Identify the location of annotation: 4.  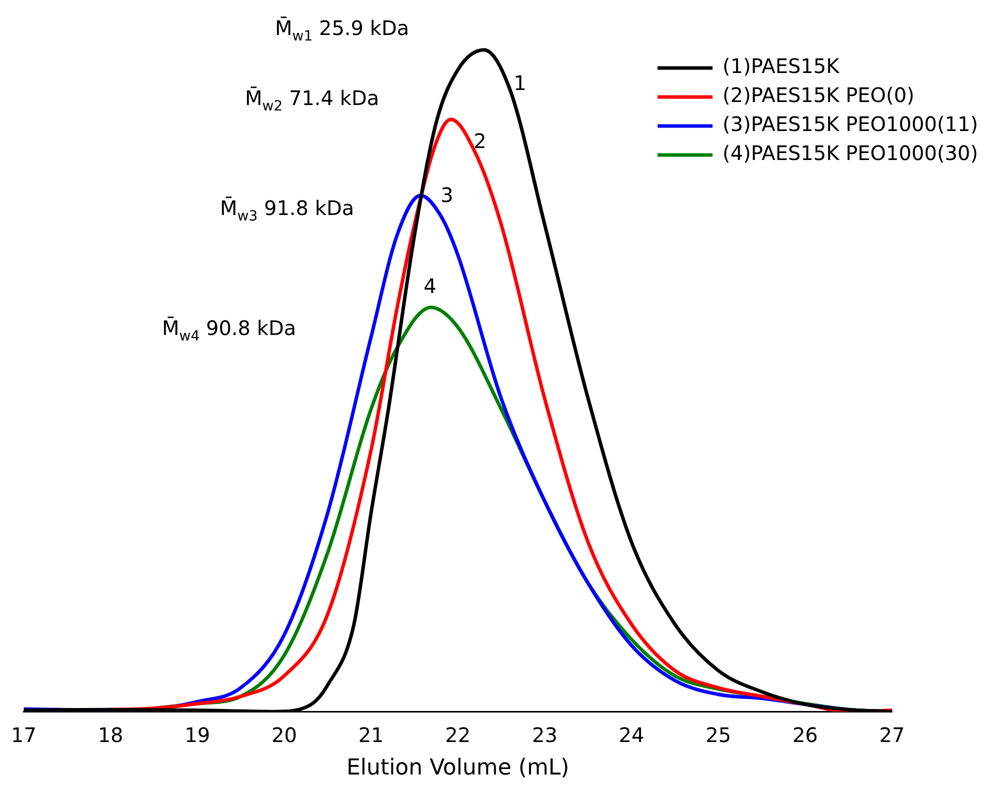
(430, 286).